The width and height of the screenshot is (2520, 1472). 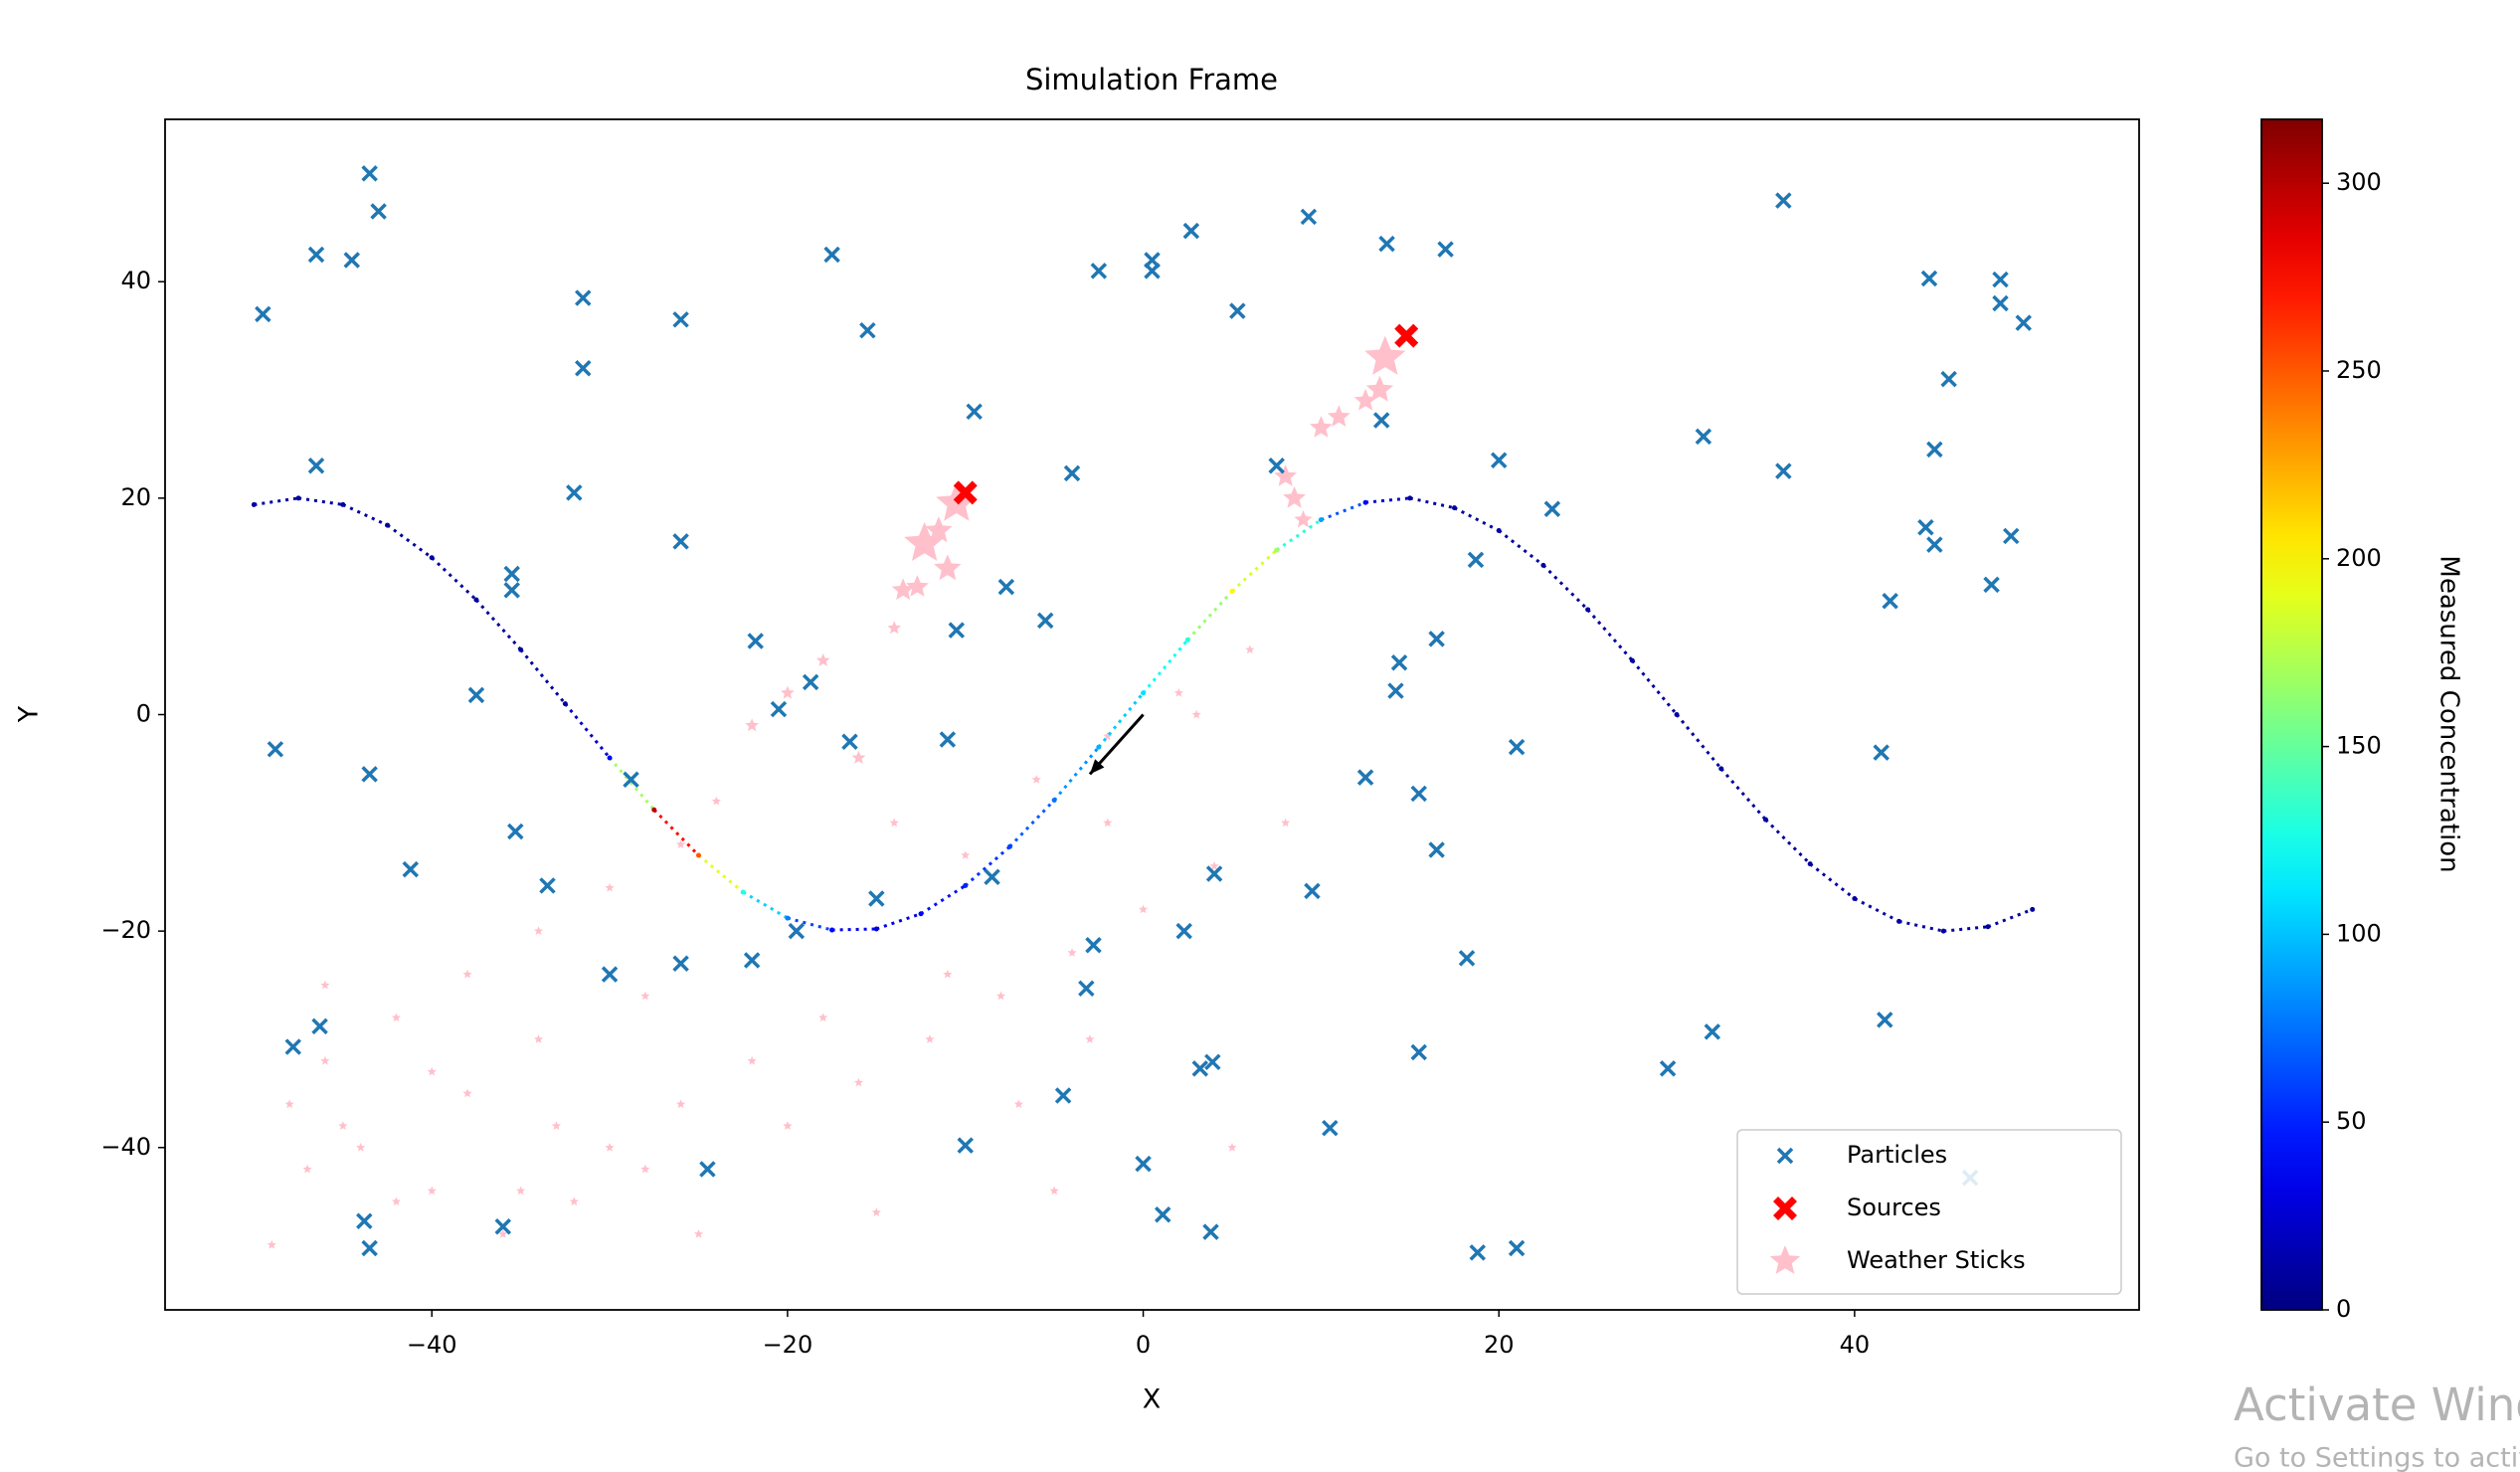 I want to click on legend-label: Weather Sticks, so click(x=1936, y=1260).